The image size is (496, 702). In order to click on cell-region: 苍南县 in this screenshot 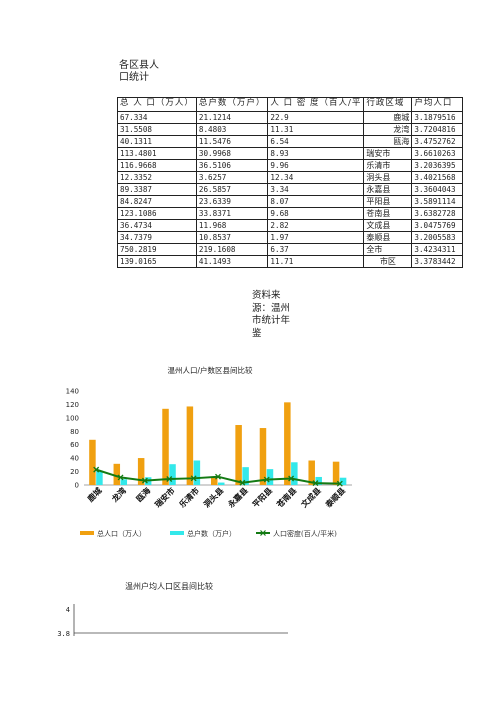, I will do `click(388, 213)`.